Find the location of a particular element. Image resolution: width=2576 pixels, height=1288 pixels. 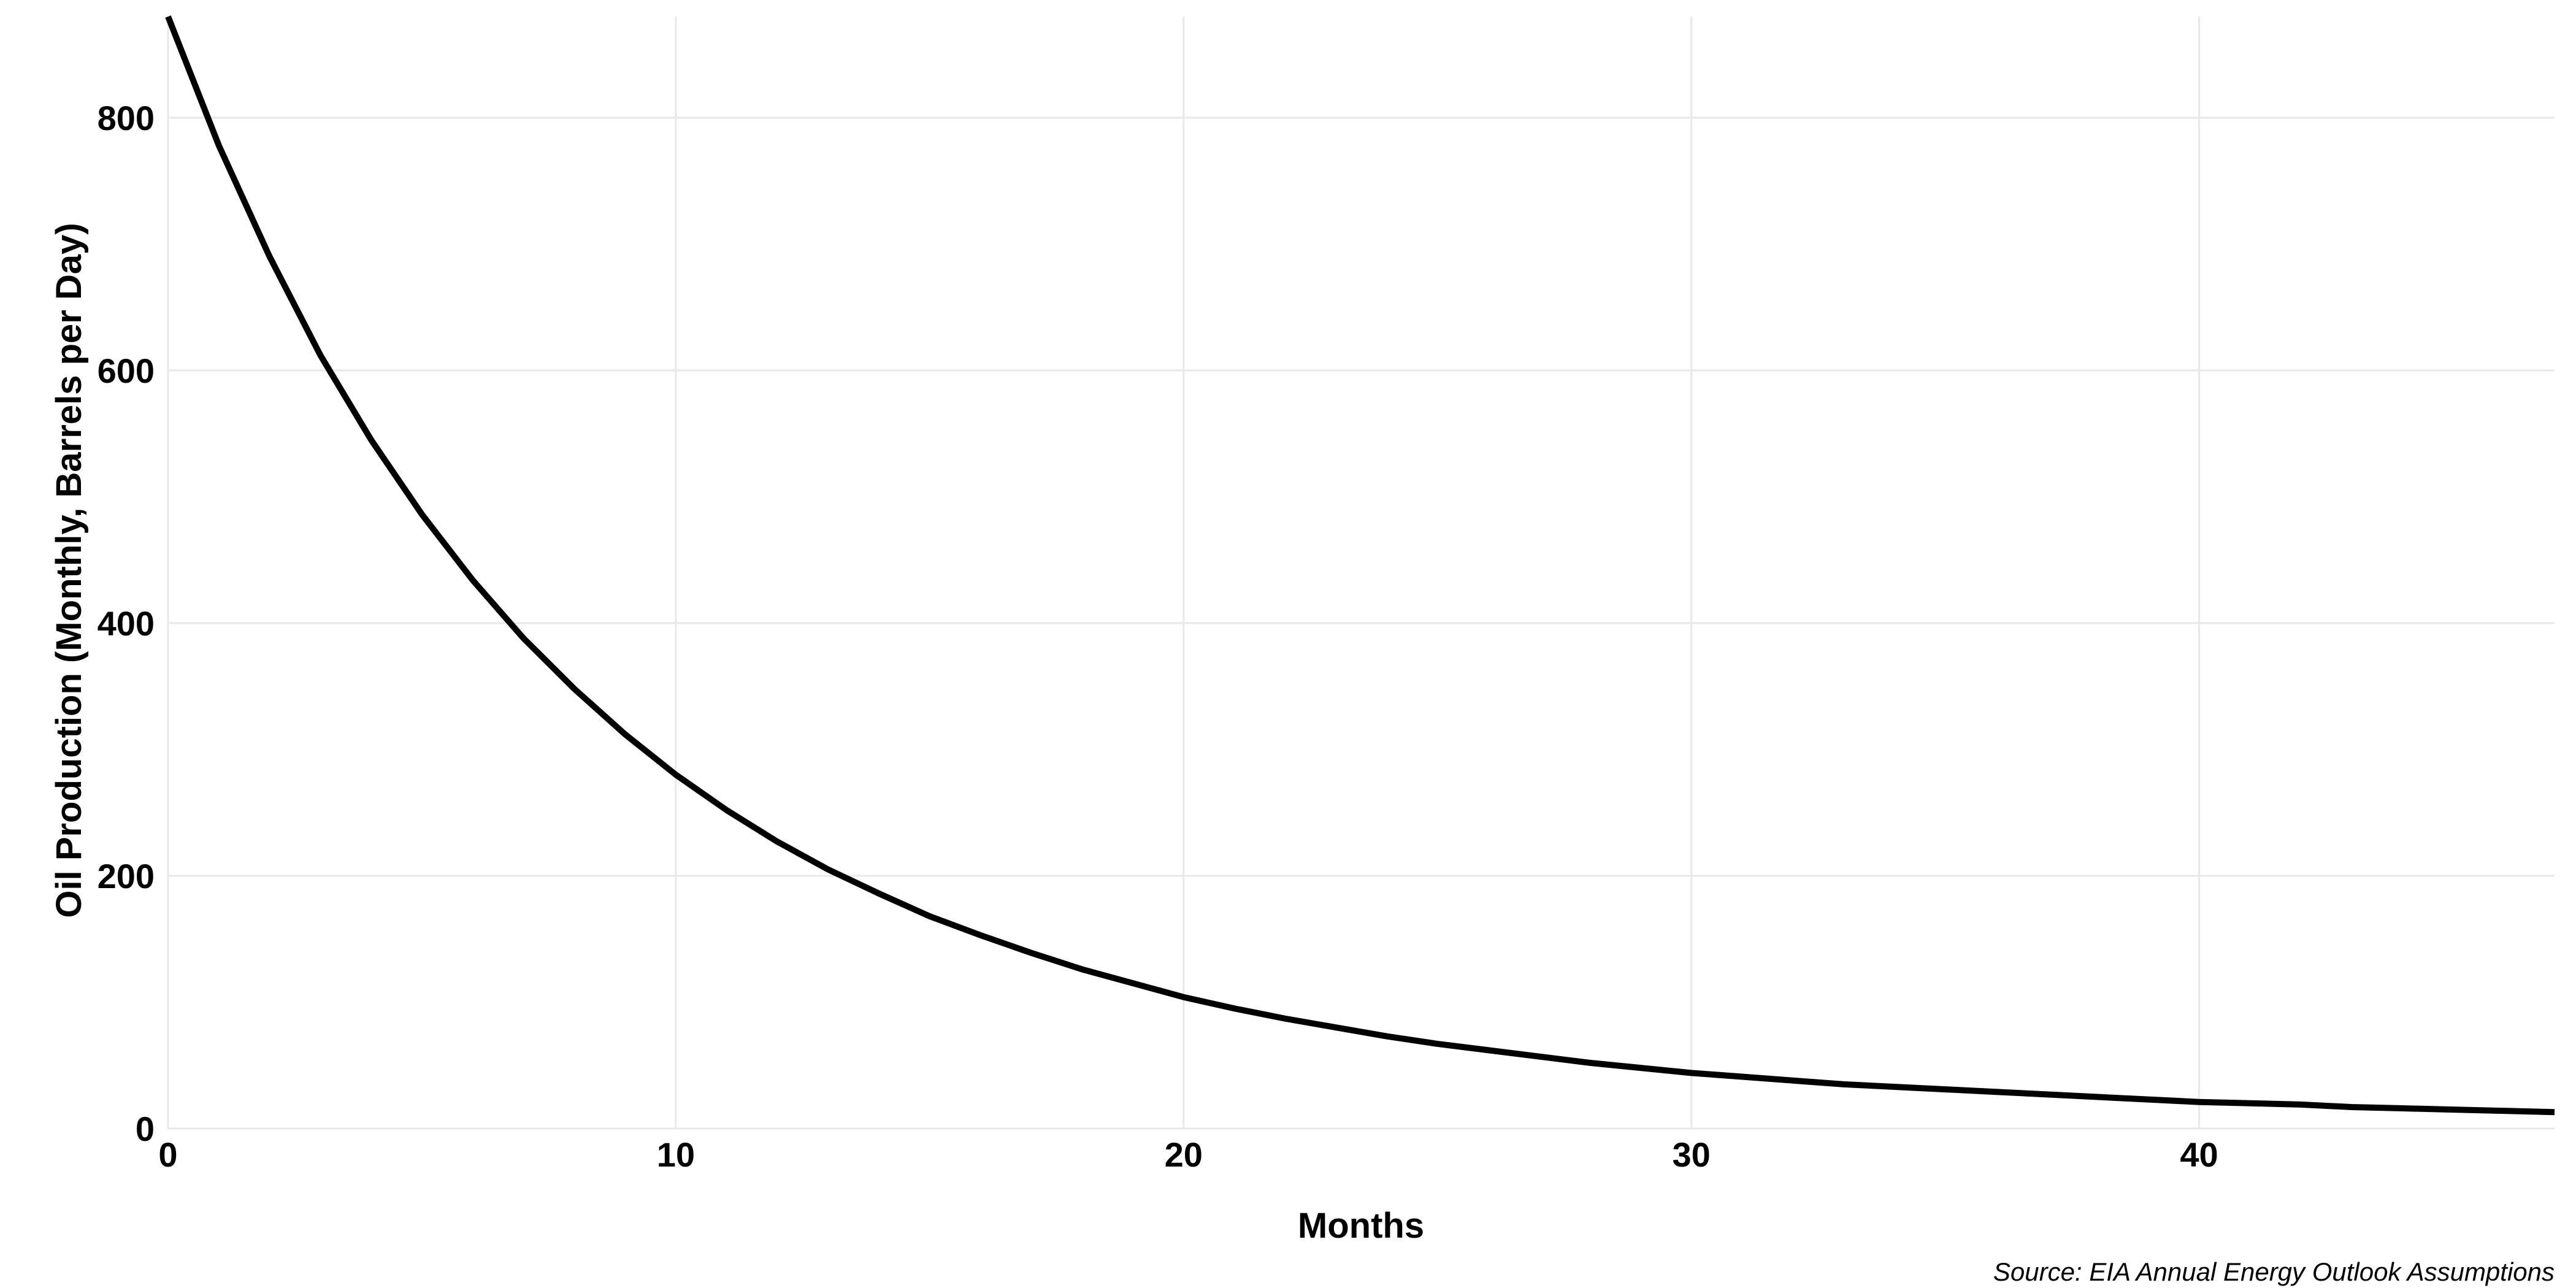

y-tick-label: 200 is located at coordinates (126, 876).